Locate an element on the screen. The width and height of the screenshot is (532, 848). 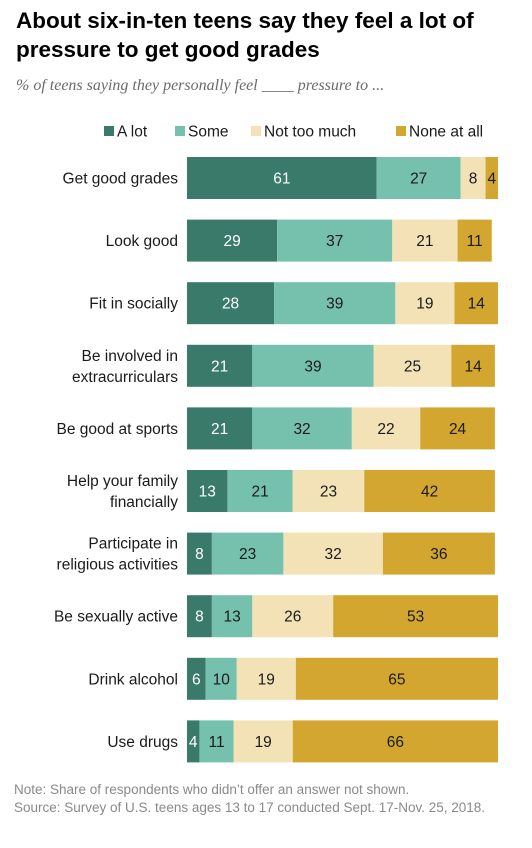
value-label-6-1: 23 is located at coordinates (247, 554).